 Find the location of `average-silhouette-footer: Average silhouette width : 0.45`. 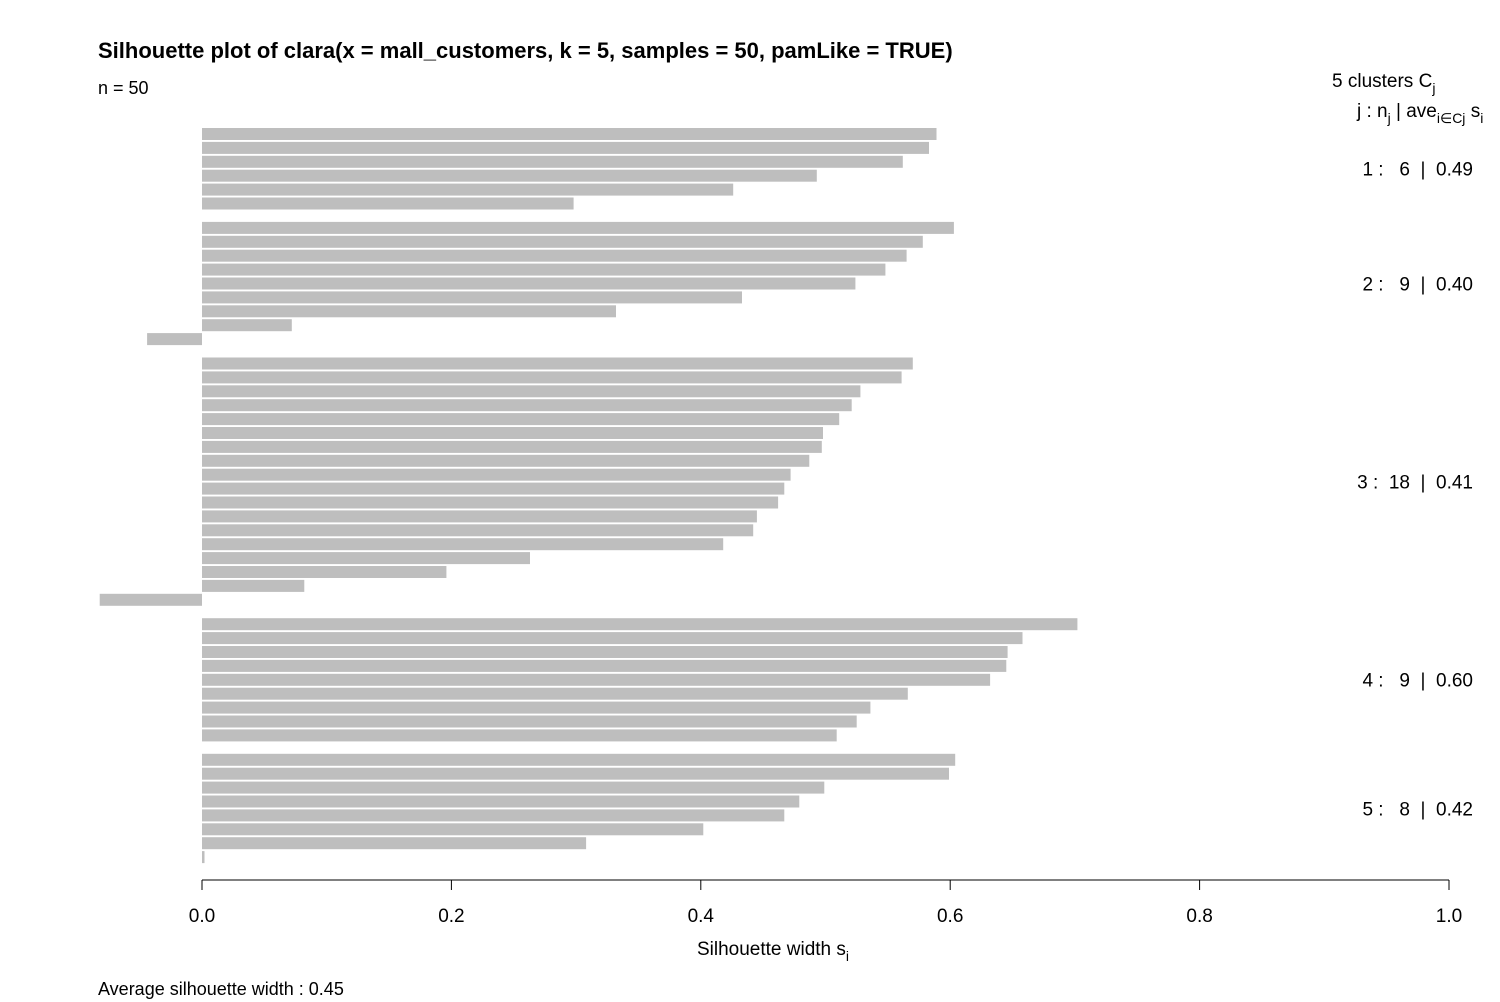

average-silhouette-footer: Average silhouette width : 0.45 is located at coordinates (221, 989).